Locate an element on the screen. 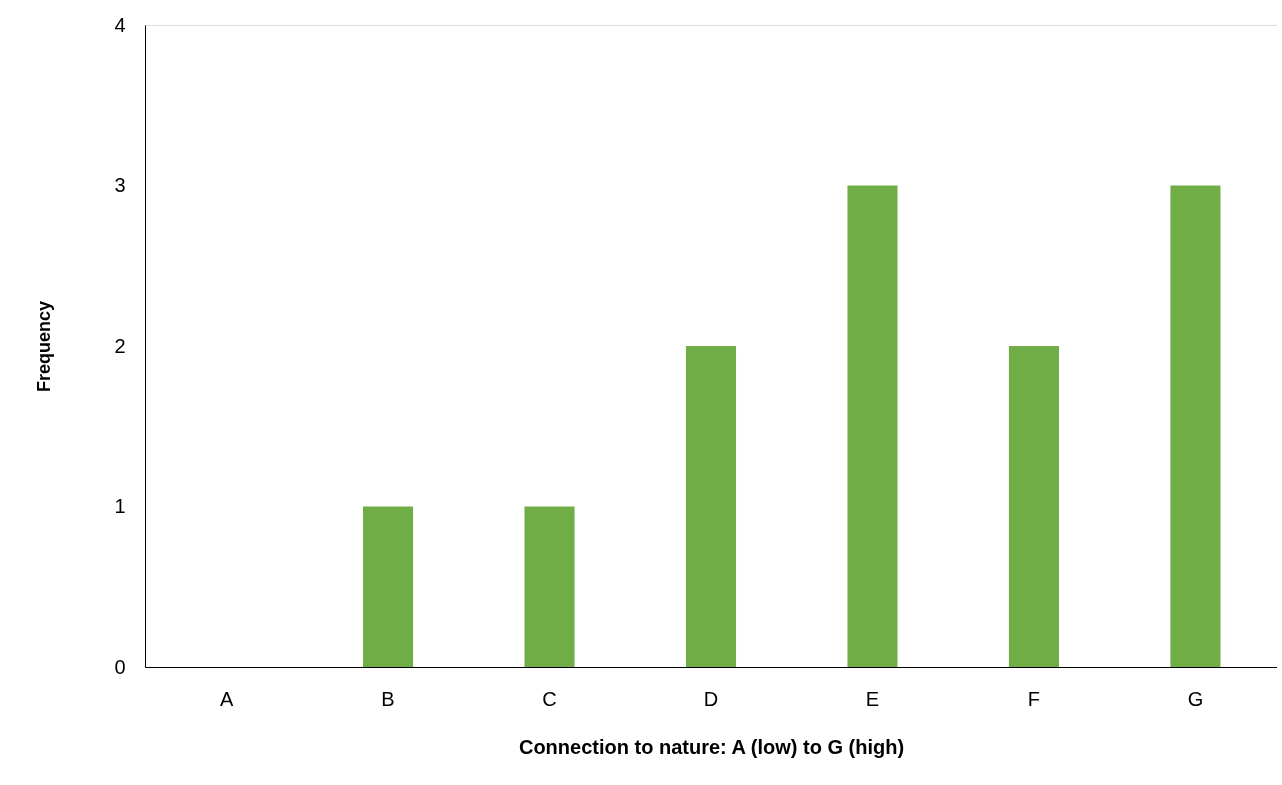 The image size is (1282, 785). y-tick-label: 1 is located at coordinates (120, 506).